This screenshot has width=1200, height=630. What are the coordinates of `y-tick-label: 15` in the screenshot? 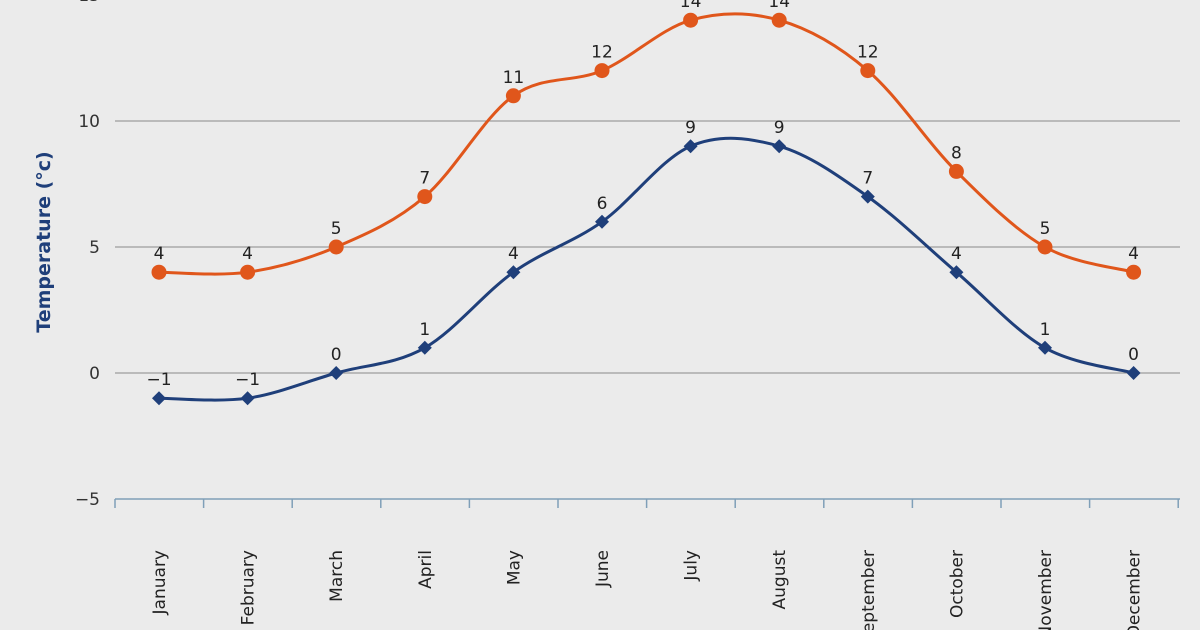 It's located at (89, 3).